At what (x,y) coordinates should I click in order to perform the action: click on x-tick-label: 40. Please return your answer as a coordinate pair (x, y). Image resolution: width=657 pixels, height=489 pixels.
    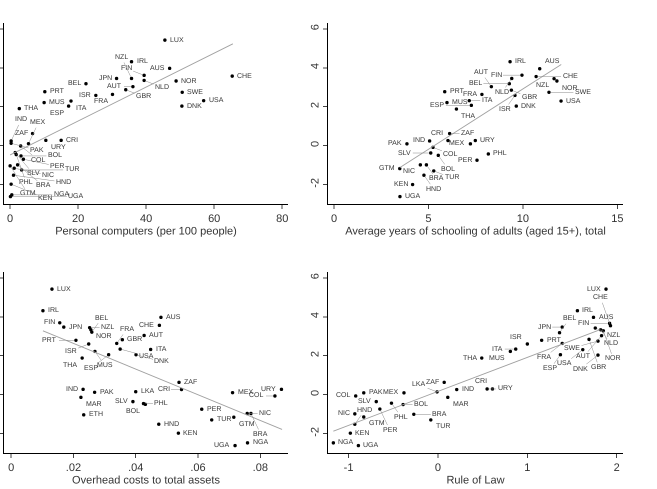
    Looking at the image, I should click on (146, 219).